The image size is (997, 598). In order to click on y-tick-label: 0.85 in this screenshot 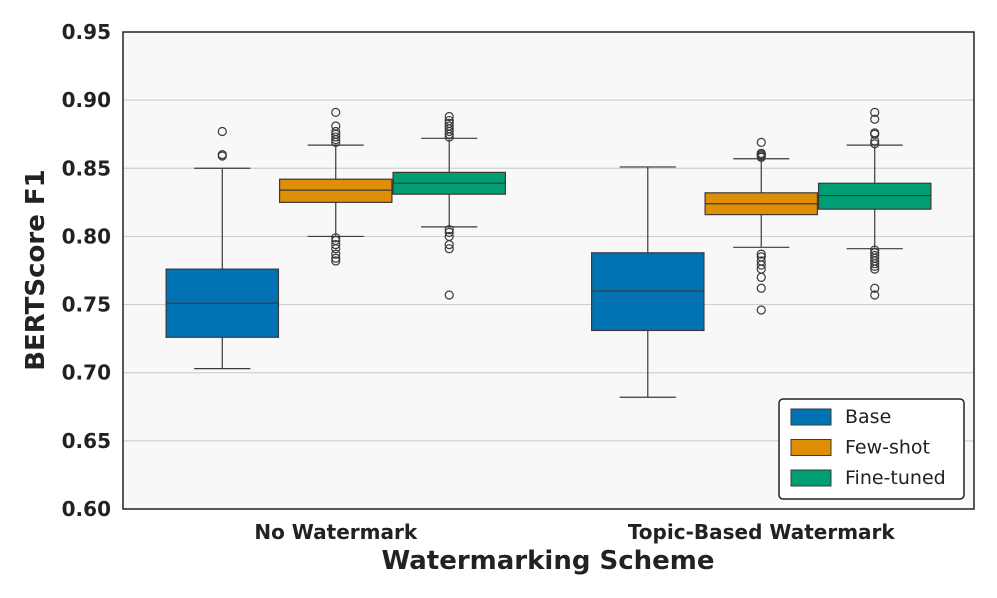, I will do `click(86, 168)`.